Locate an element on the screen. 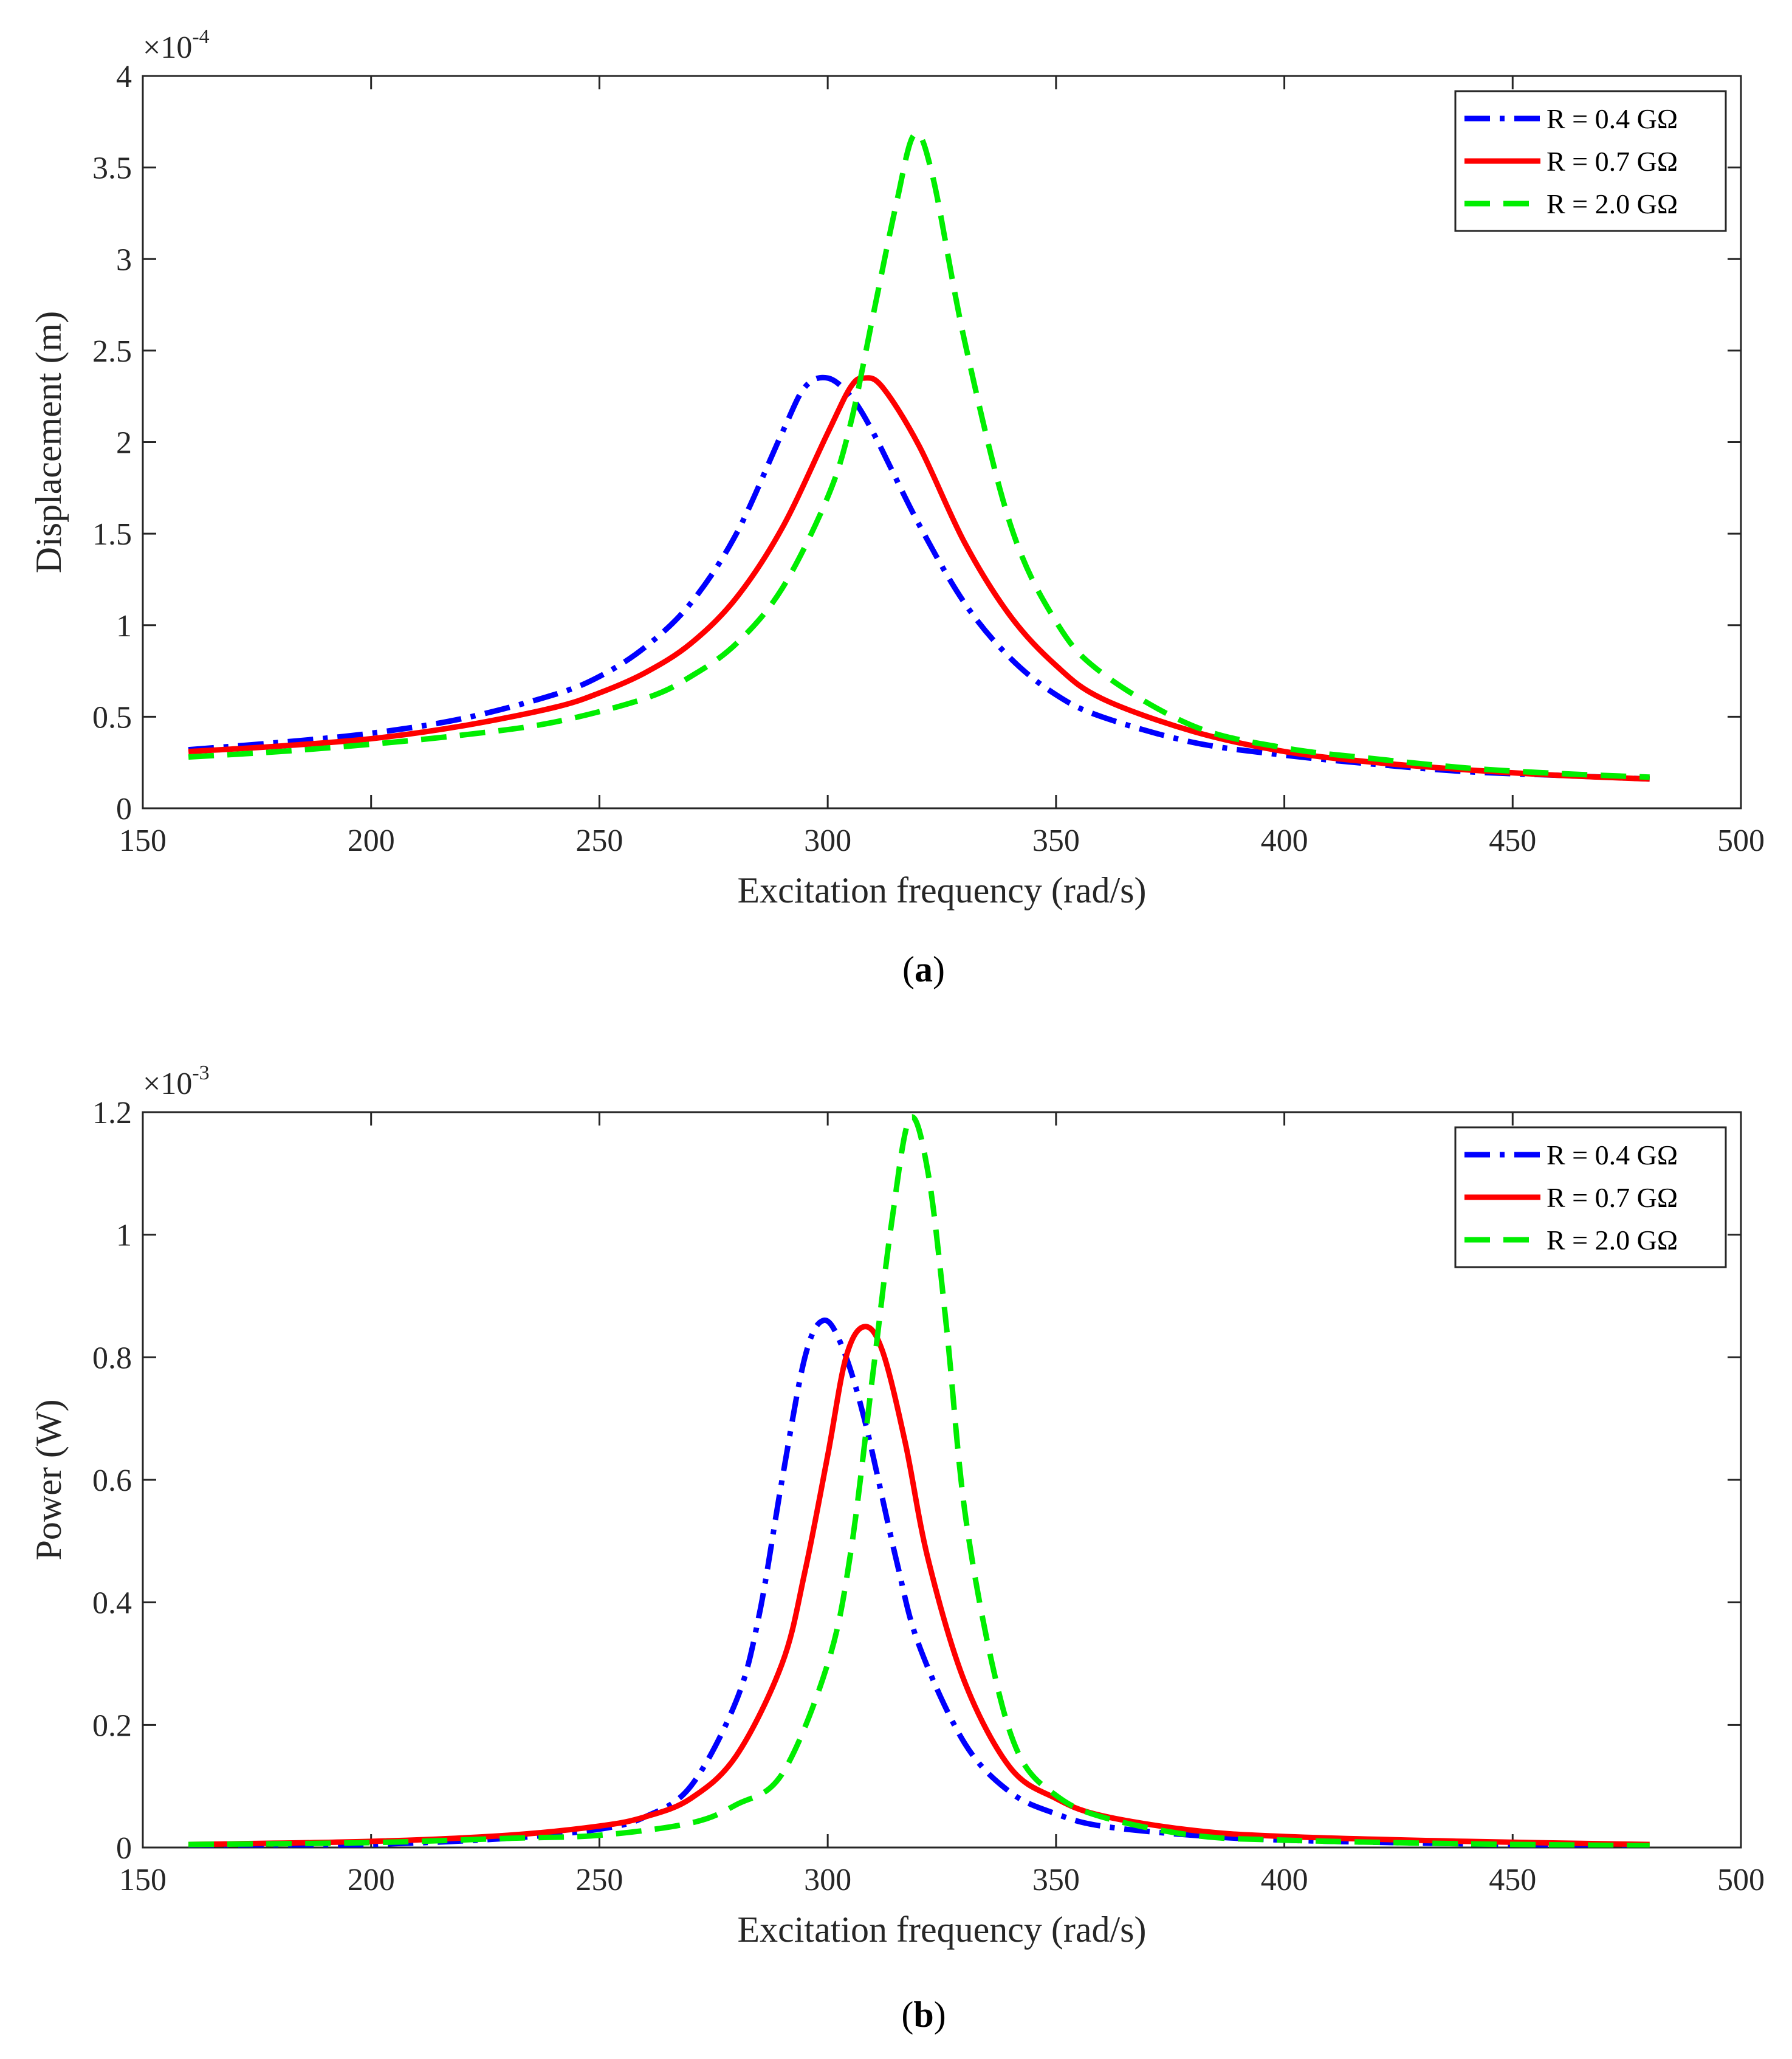 This screenshot has width=1792, height=2059. y-tick-label: 0.2 is located at coordinates (112, 1725).